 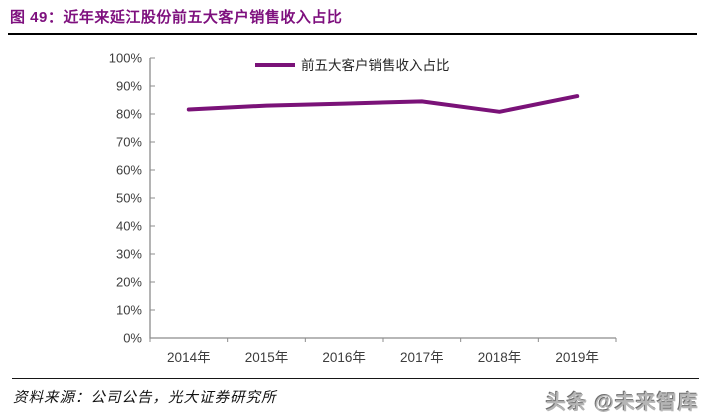 I want to click on y-axis-label: 30%, so click(x=129, y=254).